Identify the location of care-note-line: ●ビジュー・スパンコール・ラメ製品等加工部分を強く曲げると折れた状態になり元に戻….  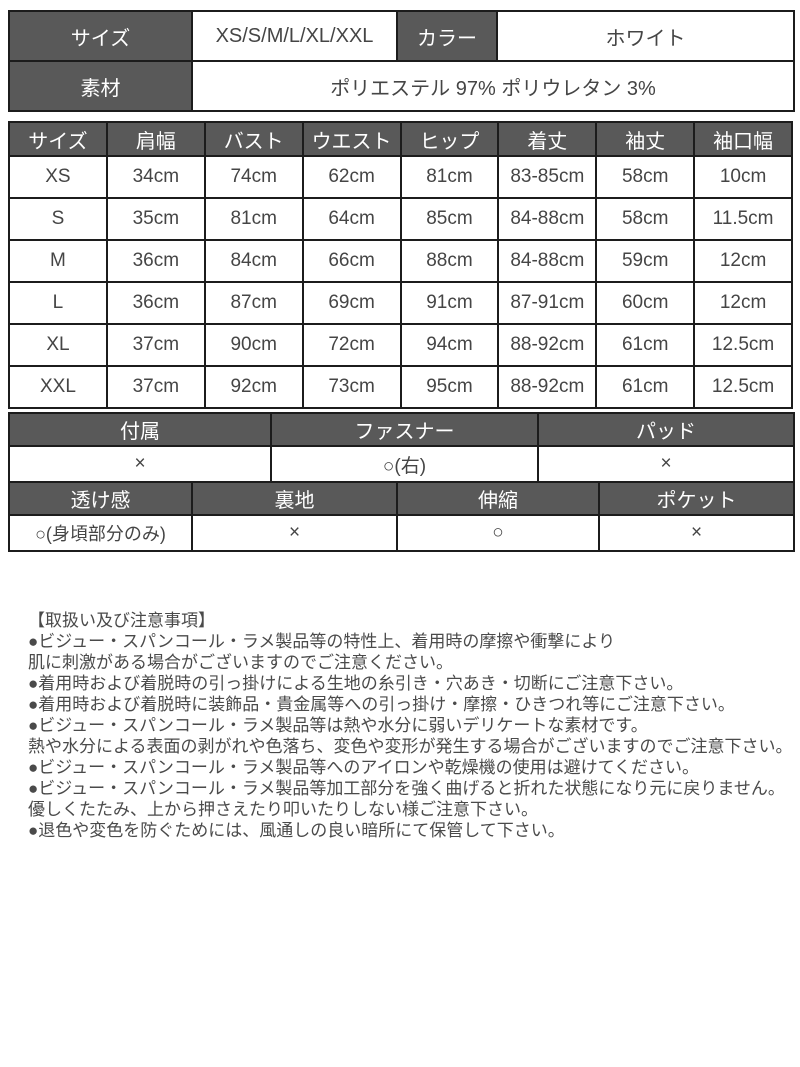
(406, 788).